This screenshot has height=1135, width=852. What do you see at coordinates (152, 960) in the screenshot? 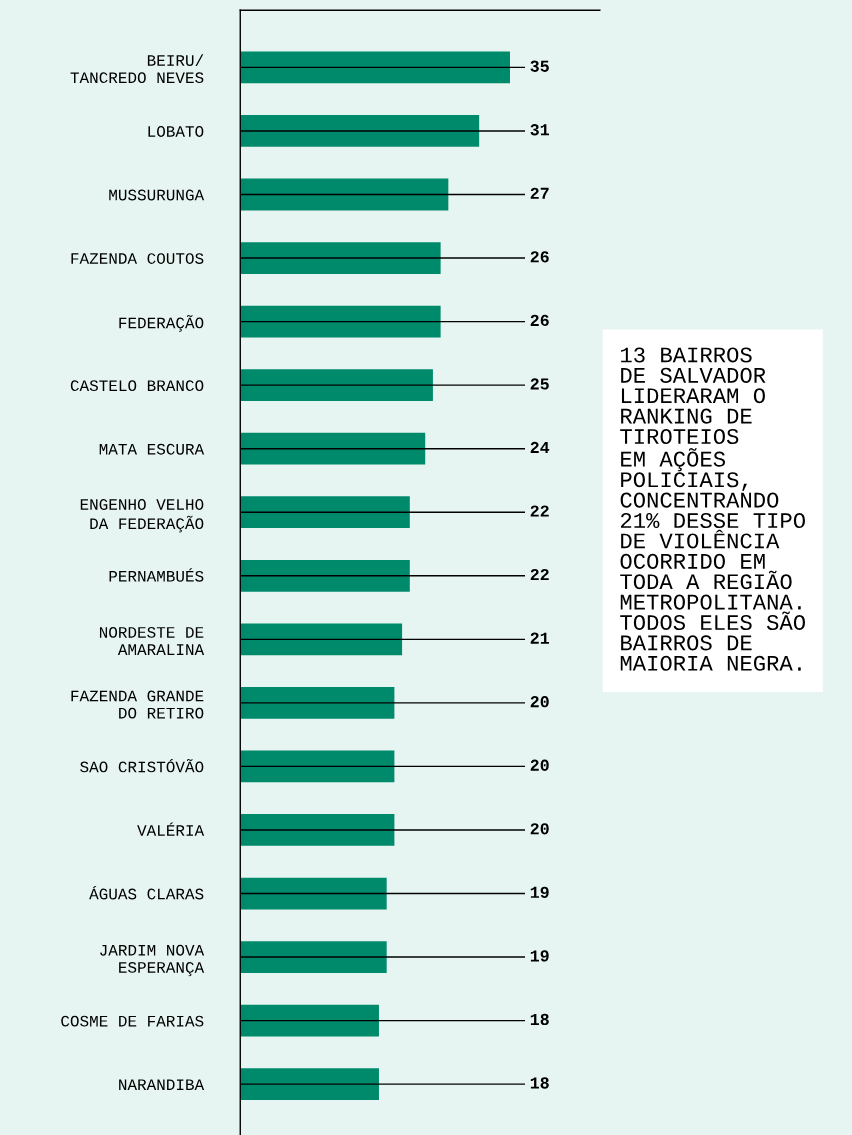
I see `y-tick-label: JARDIM NOVA ESPERANÇA` at bounding box center [152, 960].